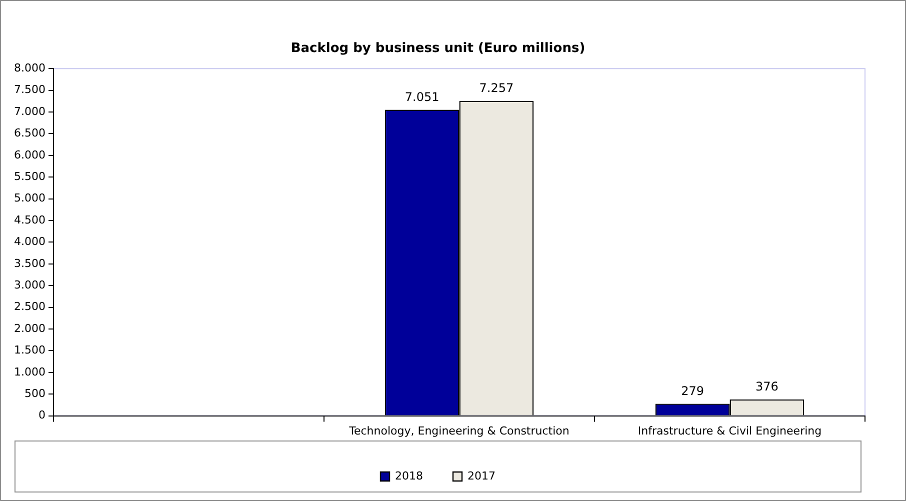  Describe the element at coordinates (30, 263) in the screenshot. I see `y-tick-label: 3.500` at that location.